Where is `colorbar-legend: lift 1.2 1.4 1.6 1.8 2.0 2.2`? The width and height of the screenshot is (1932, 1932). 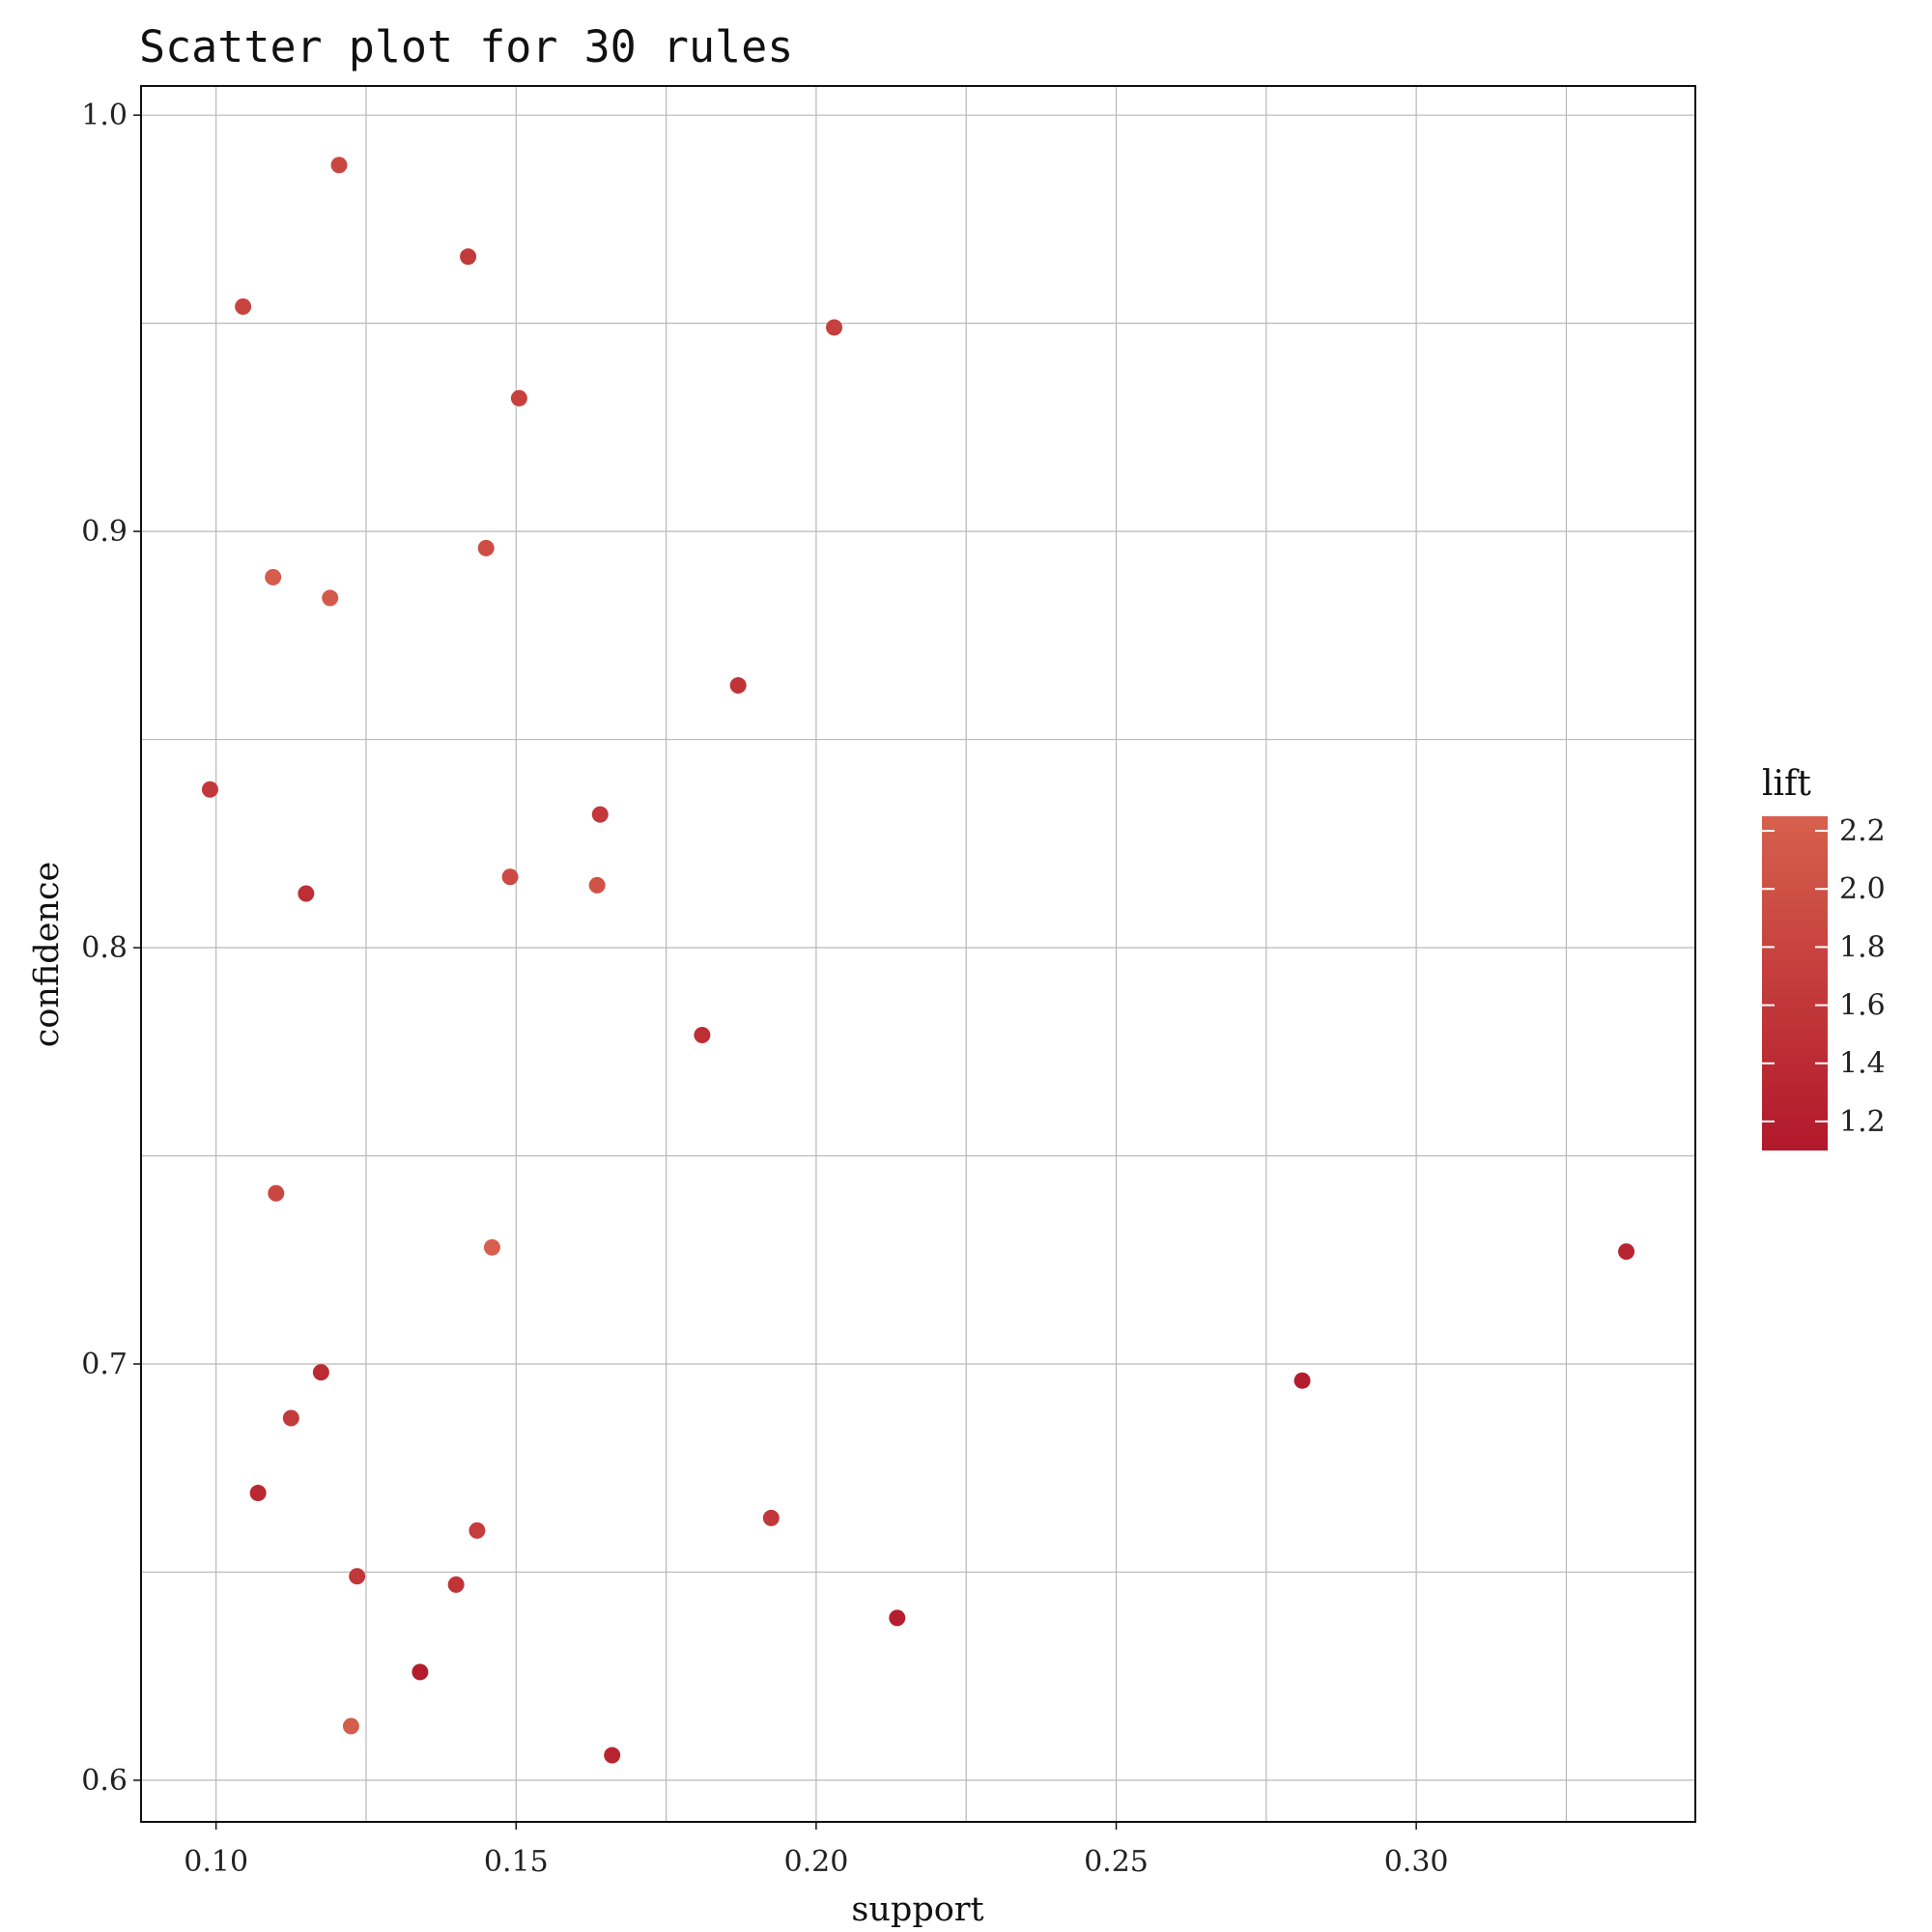
colorbar-legend: lift 1.2 1.4 1.6 1.8 2.0 2.2 is located at coordinates (1824, 957).